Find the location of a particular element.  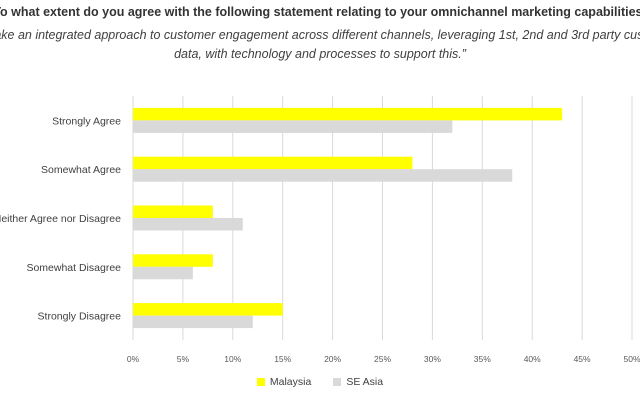

legend-item-malaysia: Malaysia is located at coordinates (284, 382).